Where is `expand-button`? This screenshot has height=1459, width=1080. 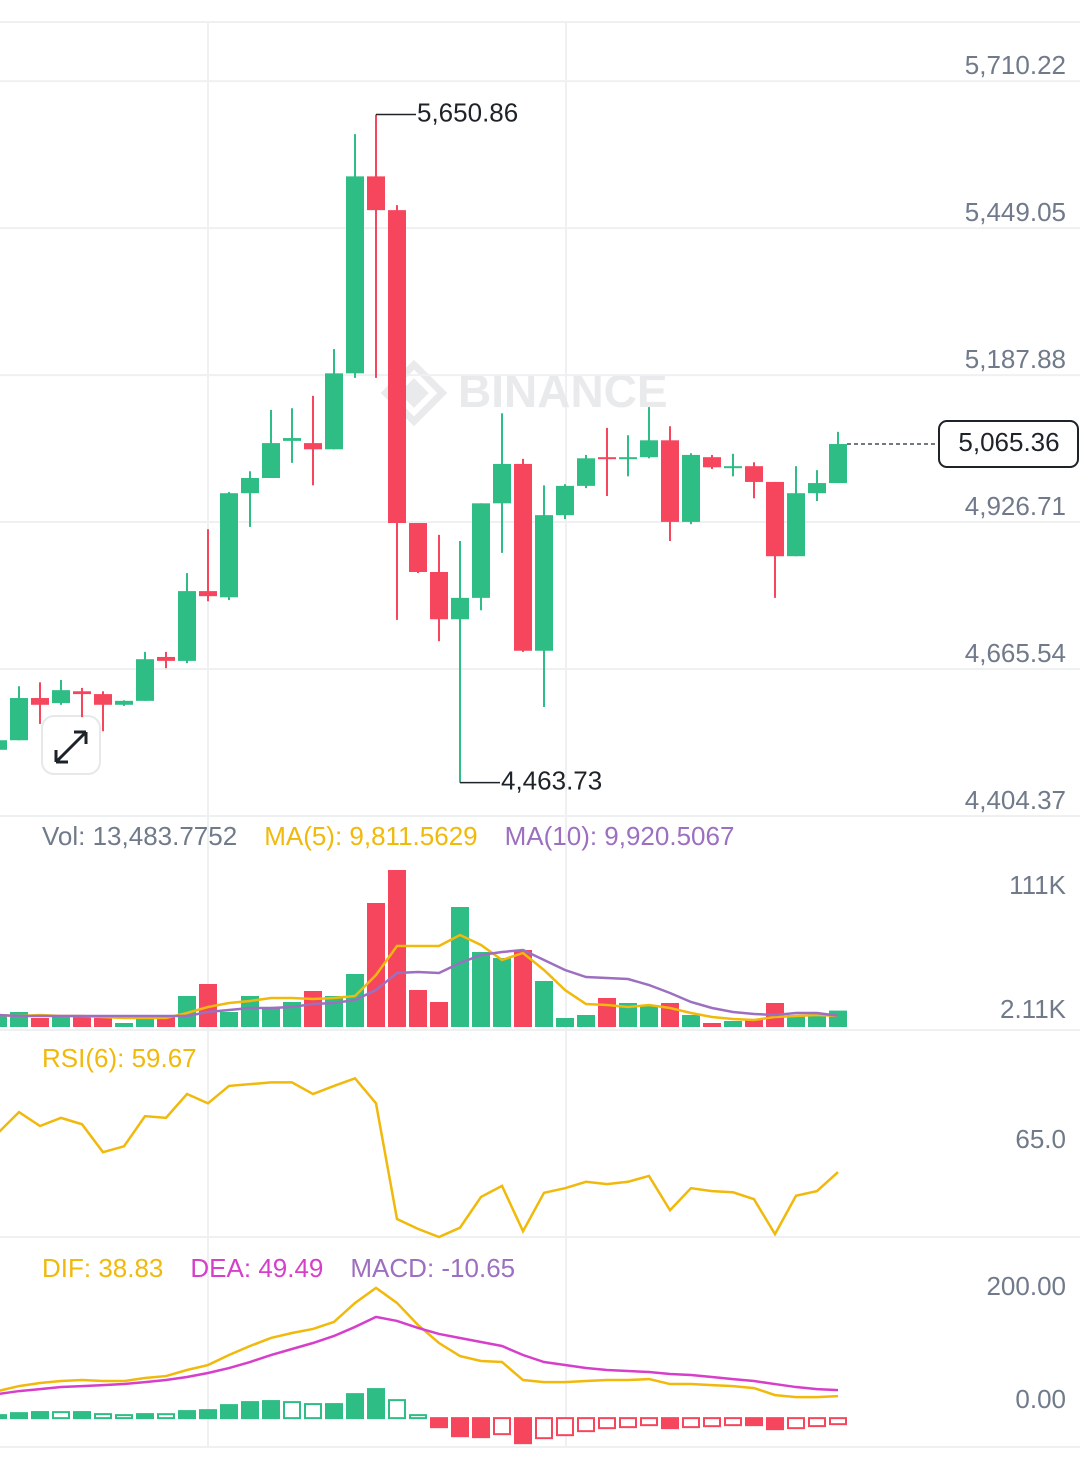 expand-button is located at coordinates (71, 745).